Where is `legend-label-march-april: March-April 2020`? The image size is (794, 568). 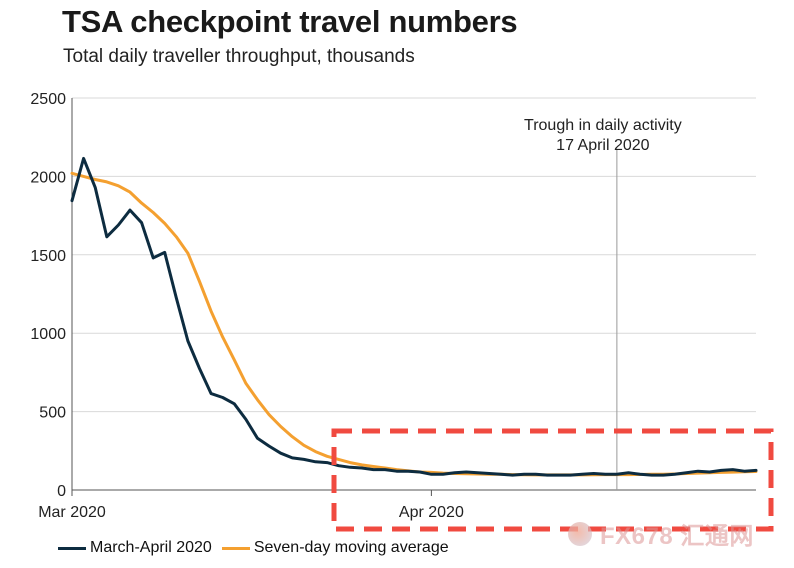
legend-label-march-april: March-April 2020 is located at coordinates (151, 547).